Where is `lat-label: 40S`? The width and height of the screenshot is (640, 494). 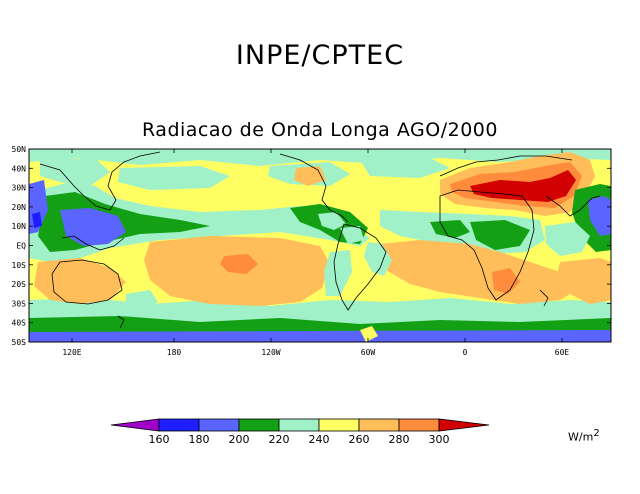
lat-label: 40S is located at coordinates (19, 323).